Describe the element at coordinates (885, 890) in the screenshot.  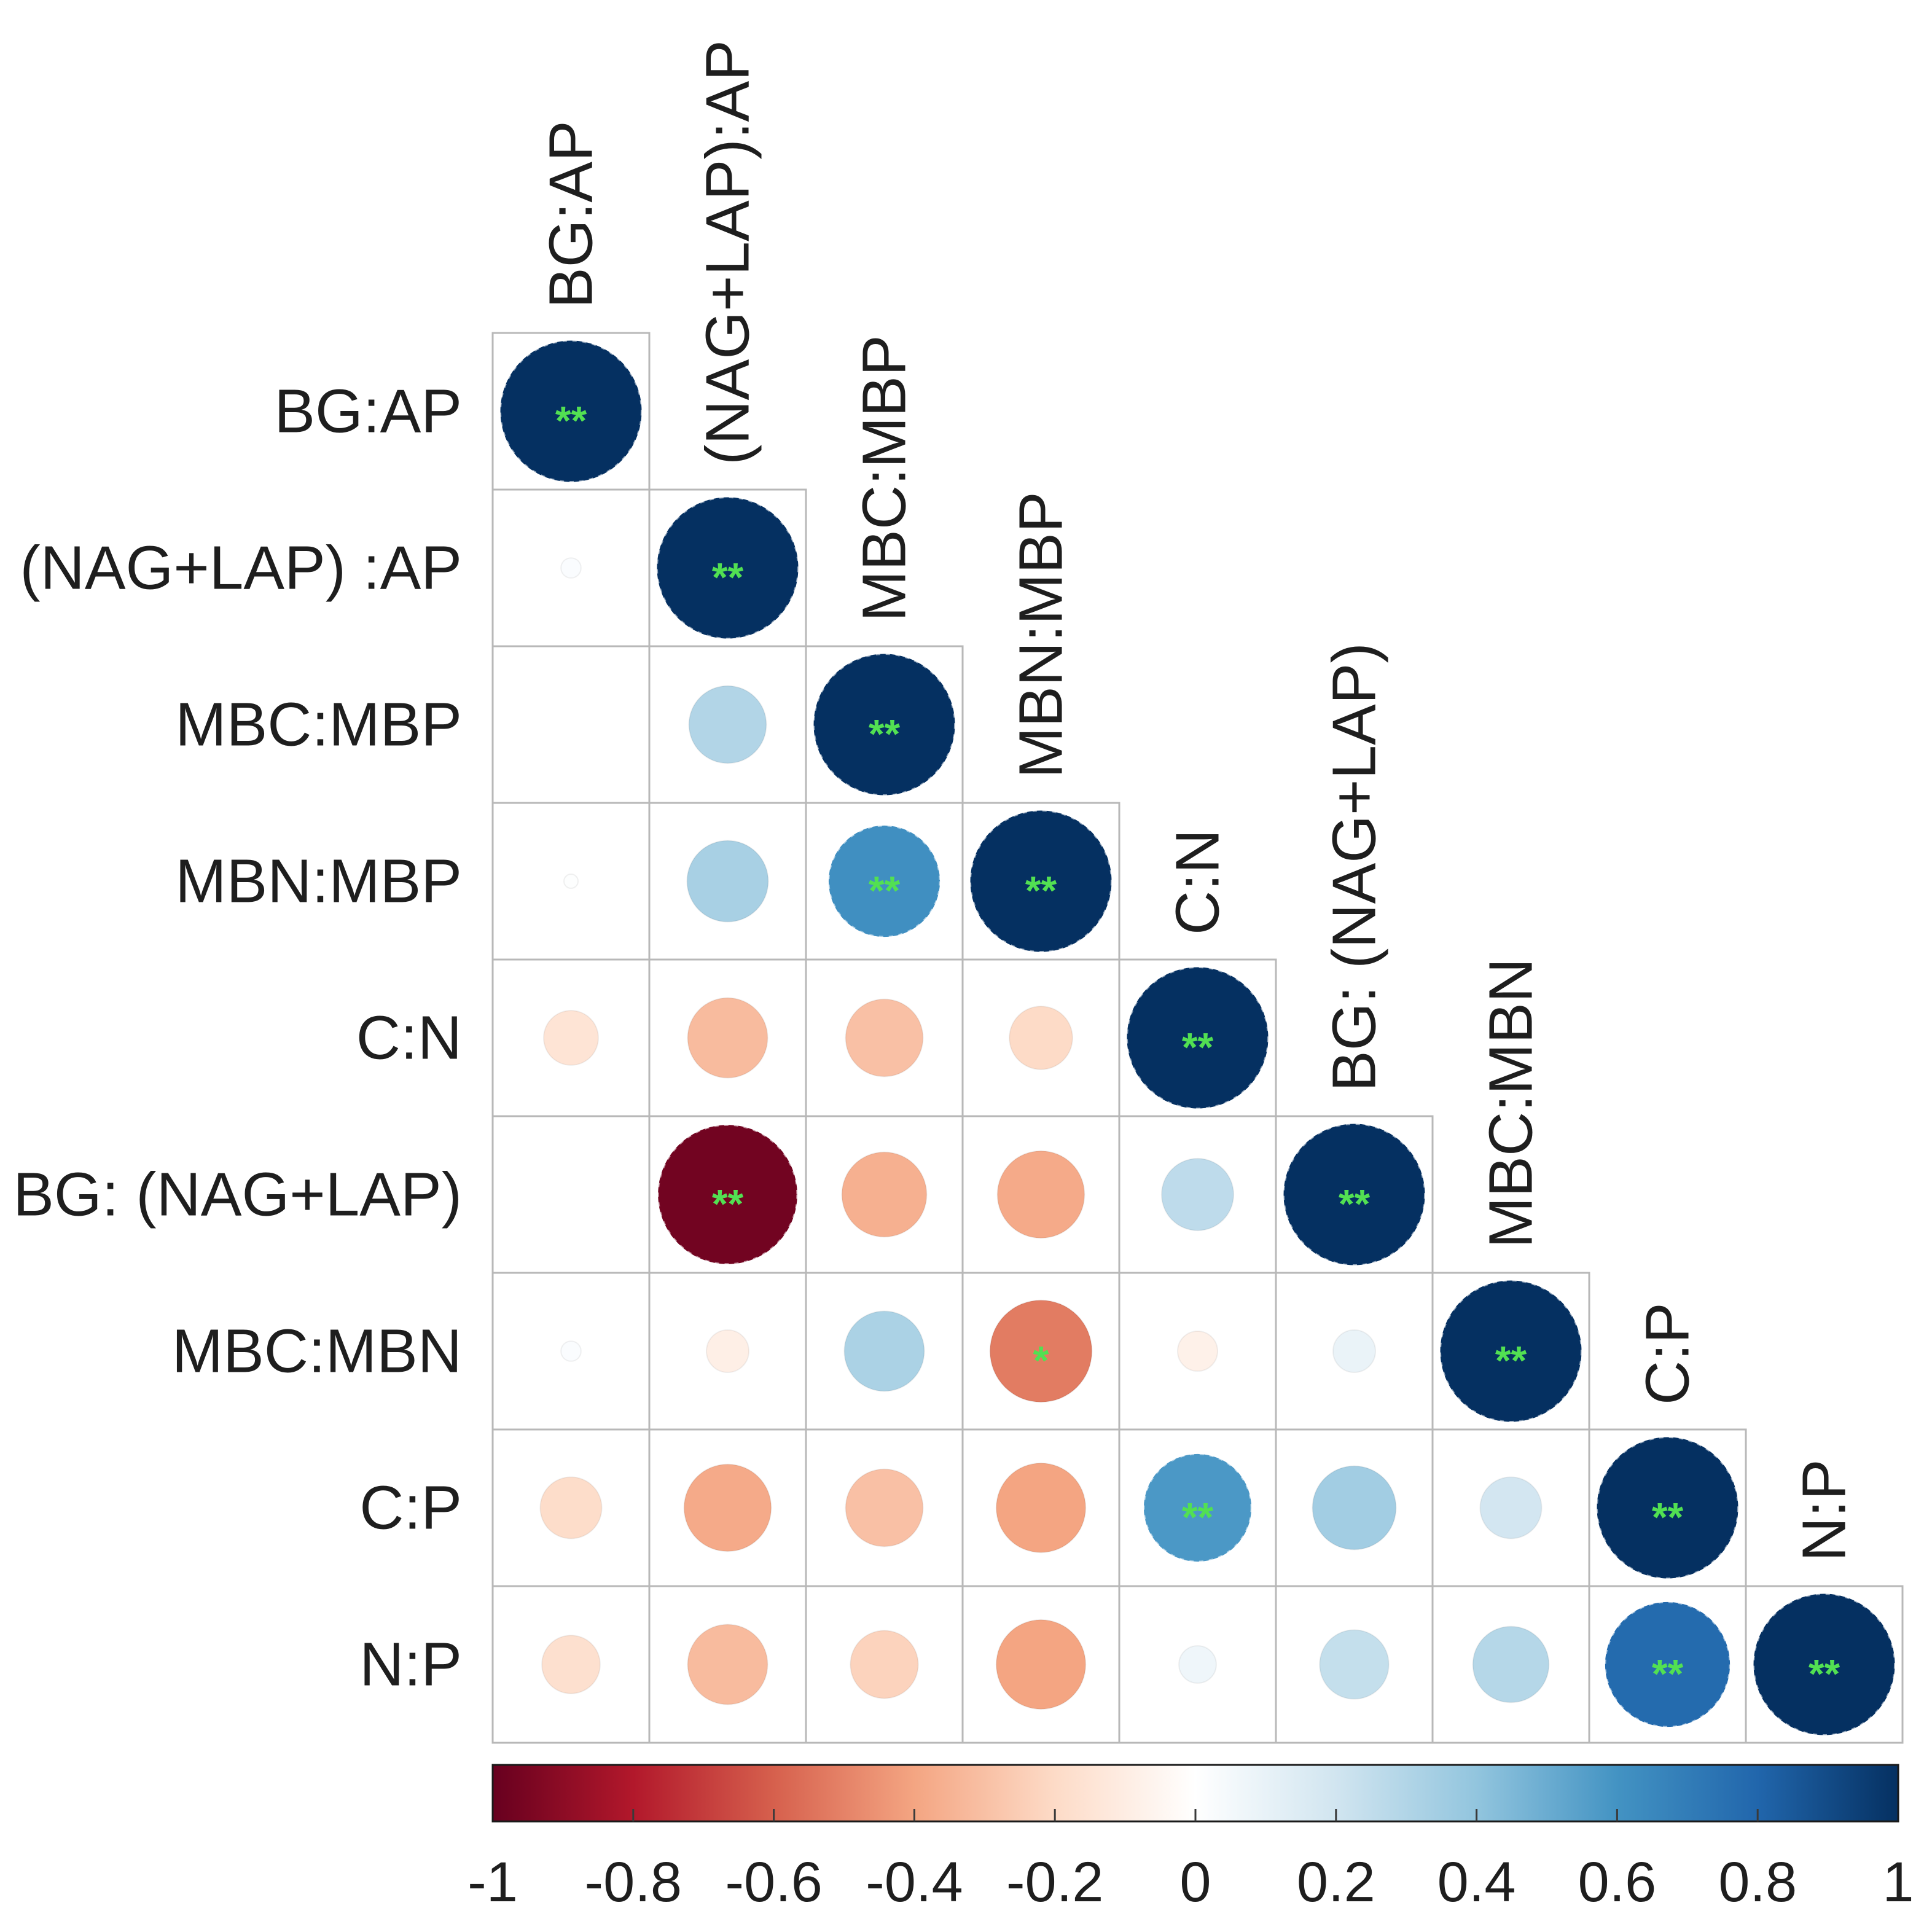
I see `significance-mark-r3-c2: **` at that location.